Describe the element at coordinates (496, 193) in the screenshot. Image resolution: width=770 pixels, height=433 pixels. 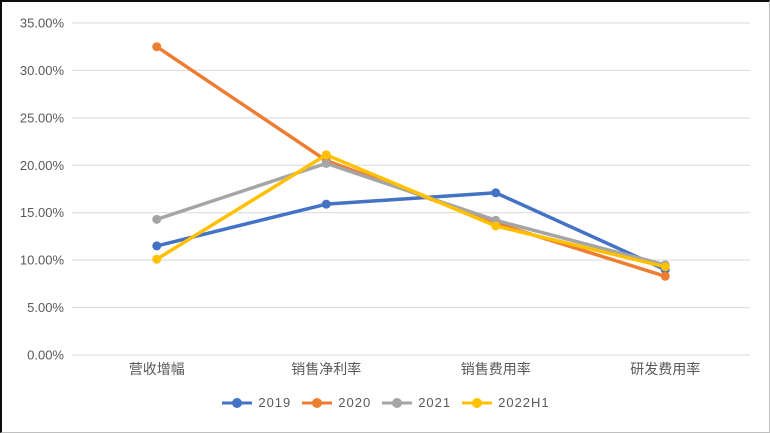
I see `data-point-2019-销售费用率` at that location.